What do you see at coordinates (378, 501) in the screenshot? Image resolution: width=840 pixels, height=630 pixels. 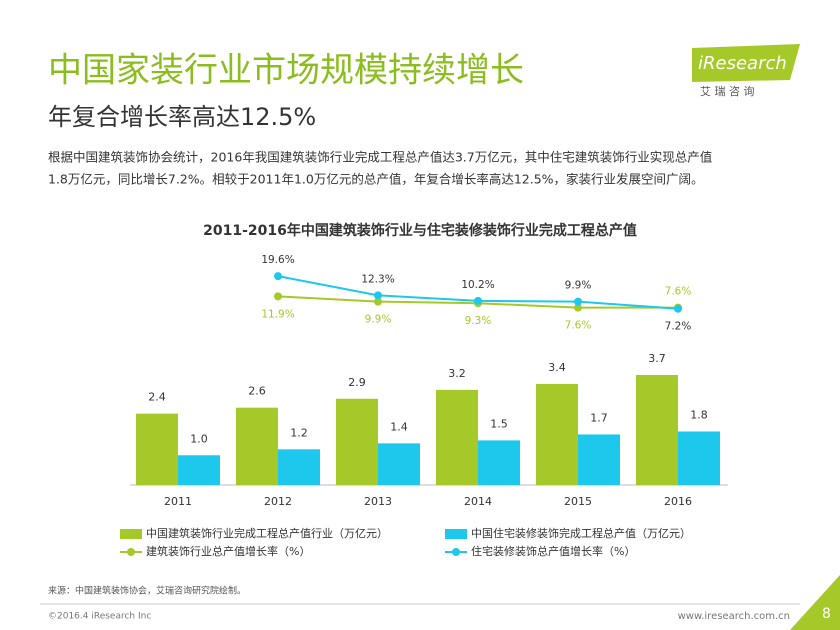 I see `x-tick-label: 2013` at bounding box center [378, 501].